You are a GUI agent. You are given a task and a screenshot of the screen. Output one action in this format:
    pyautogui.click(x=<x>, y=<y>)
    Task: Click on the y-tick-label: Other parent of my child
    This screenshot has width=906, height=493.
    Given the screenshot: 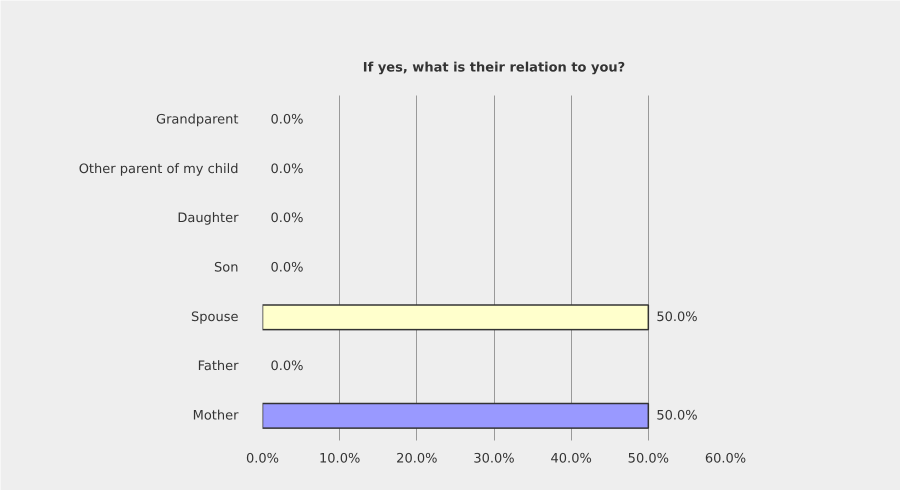 What is the action you would take?
    pyautogui.click(x=158, y=169)
    